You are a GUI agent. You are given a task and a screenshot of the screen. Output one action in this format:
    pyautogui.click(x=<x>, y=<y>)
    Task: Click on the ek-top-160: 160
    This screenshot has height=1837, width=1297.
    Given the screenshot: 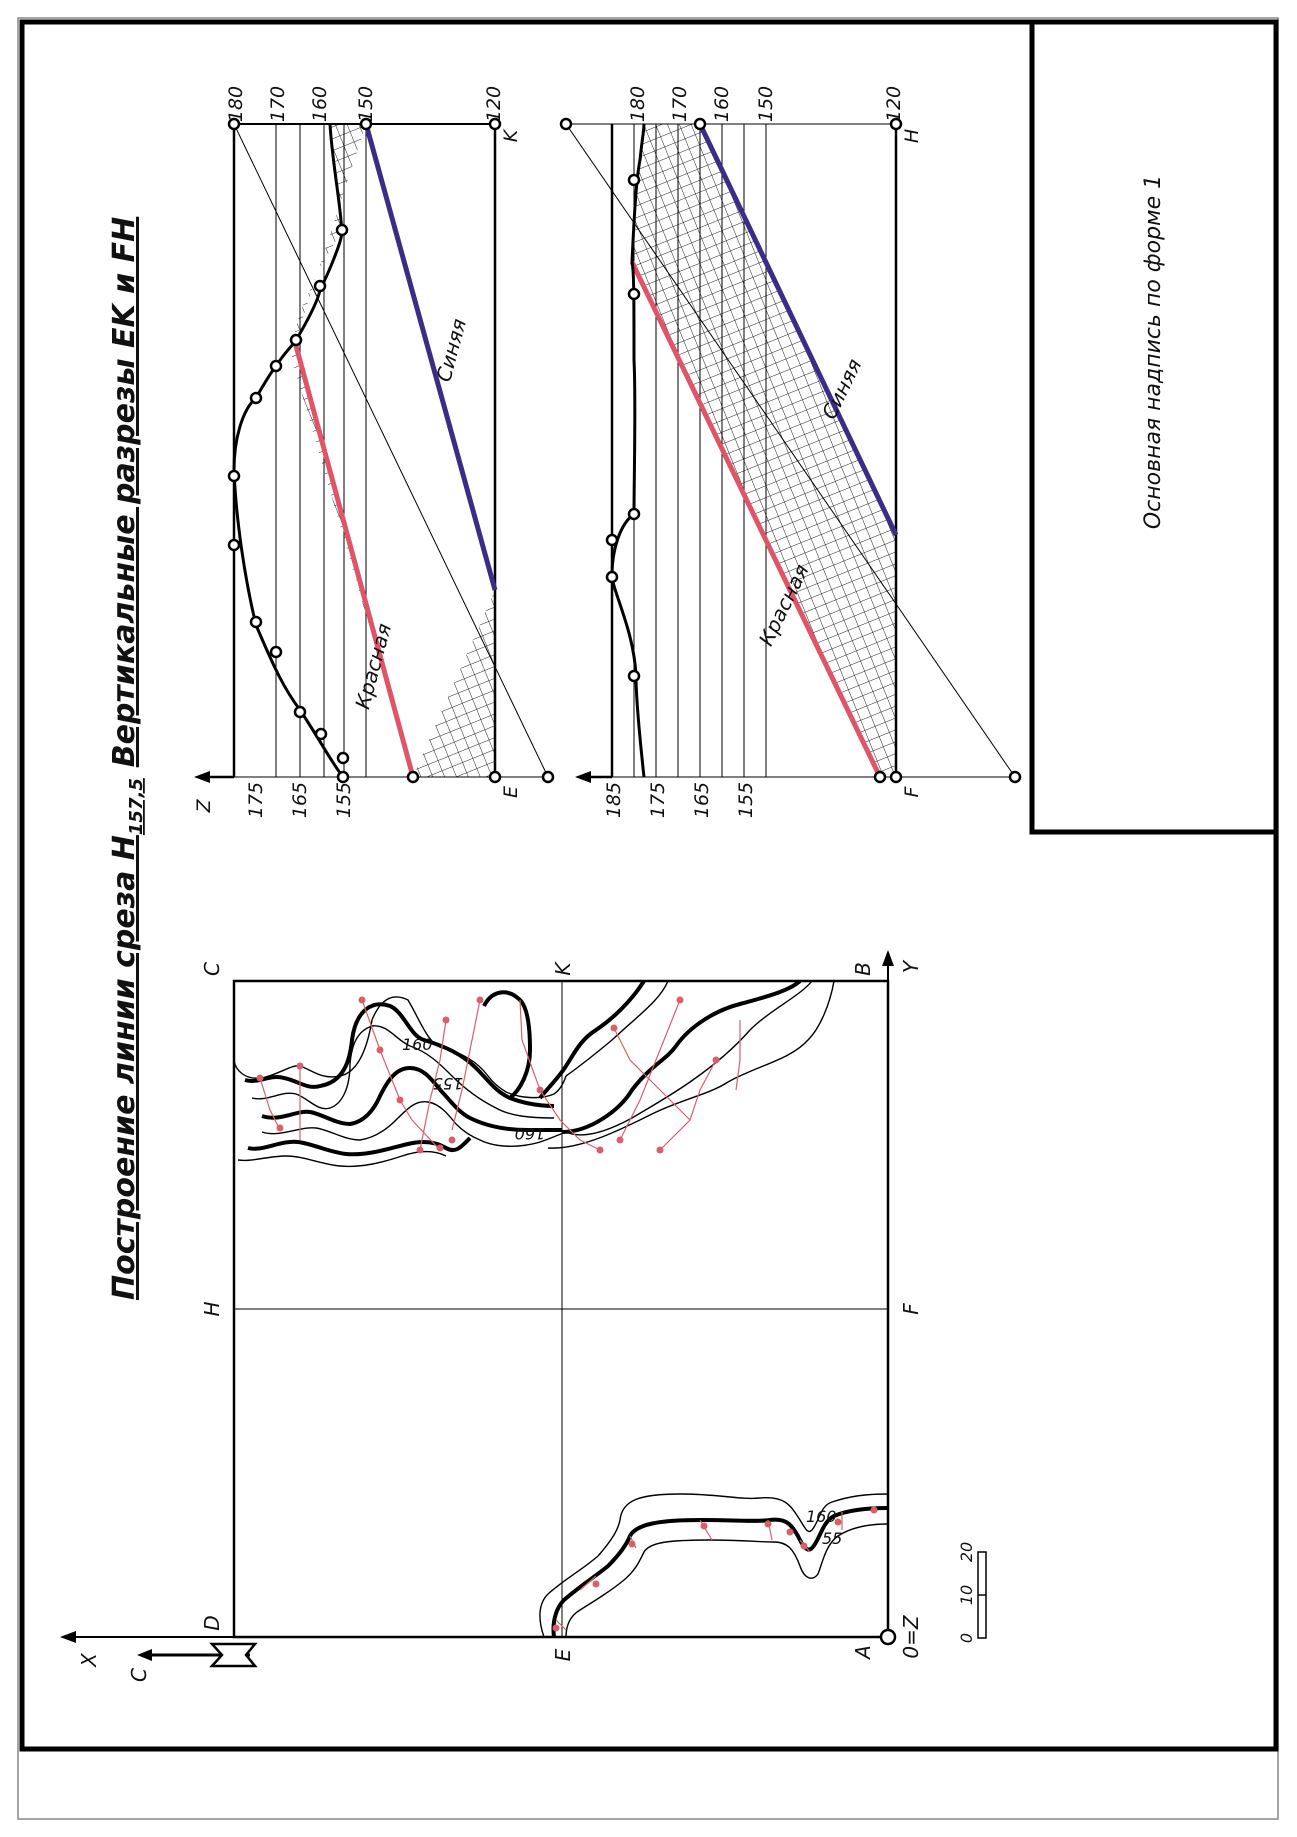 What is the action you would take?
    pyautogui.click(x=320, y=104)
    